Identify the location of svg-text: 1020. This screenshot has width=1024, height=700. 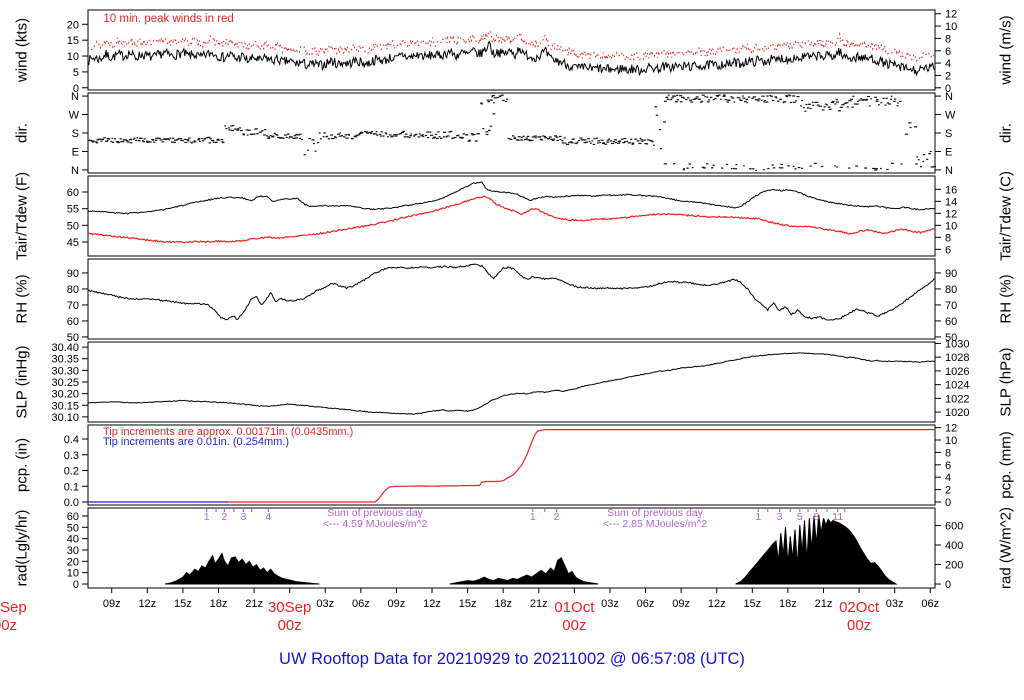
(957, 413).